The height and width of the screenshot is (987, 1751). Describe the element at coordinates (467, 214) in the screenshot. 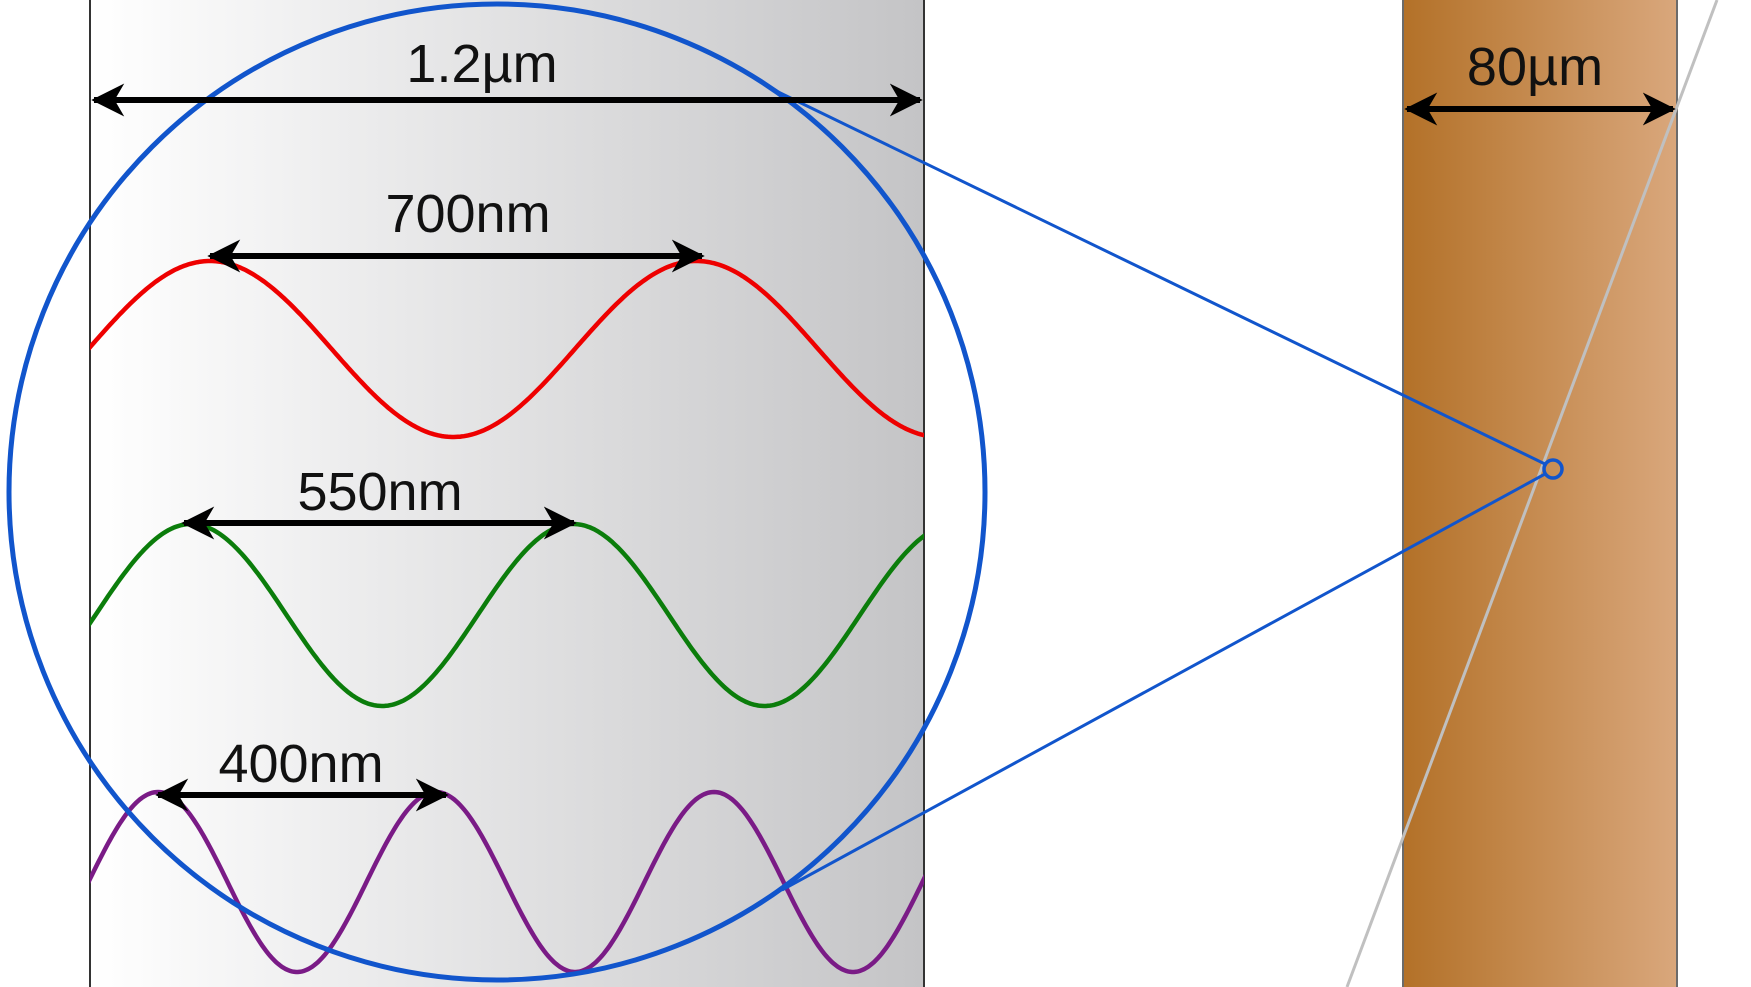

I see `wavelength-700-label: 700nm` at that location.